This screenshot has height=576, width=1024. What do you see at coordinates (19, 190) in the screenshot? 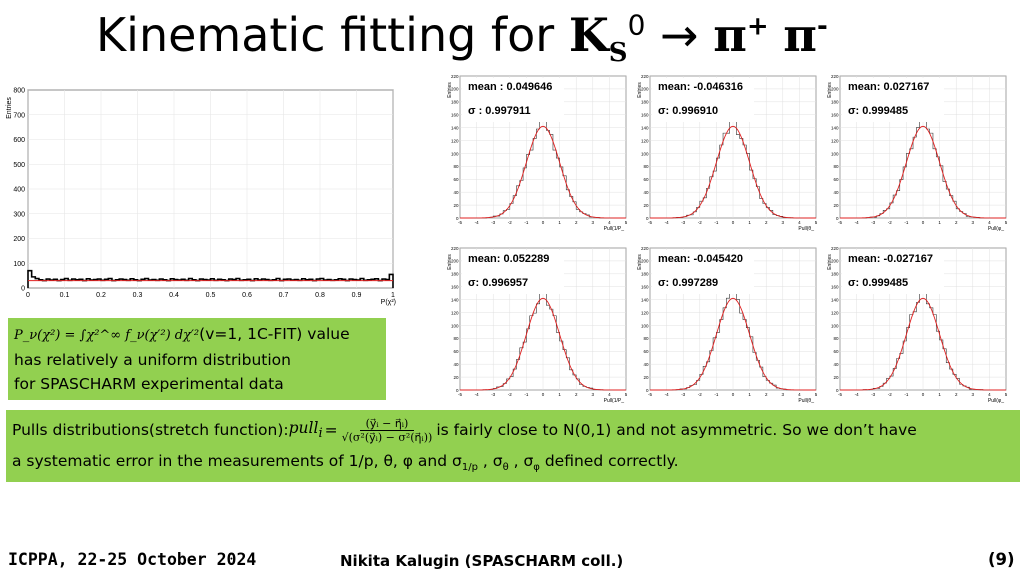
I see `chi2-yticks: 0 100 200 300 400 500 600 700 800` at bounding box center [19, 190].